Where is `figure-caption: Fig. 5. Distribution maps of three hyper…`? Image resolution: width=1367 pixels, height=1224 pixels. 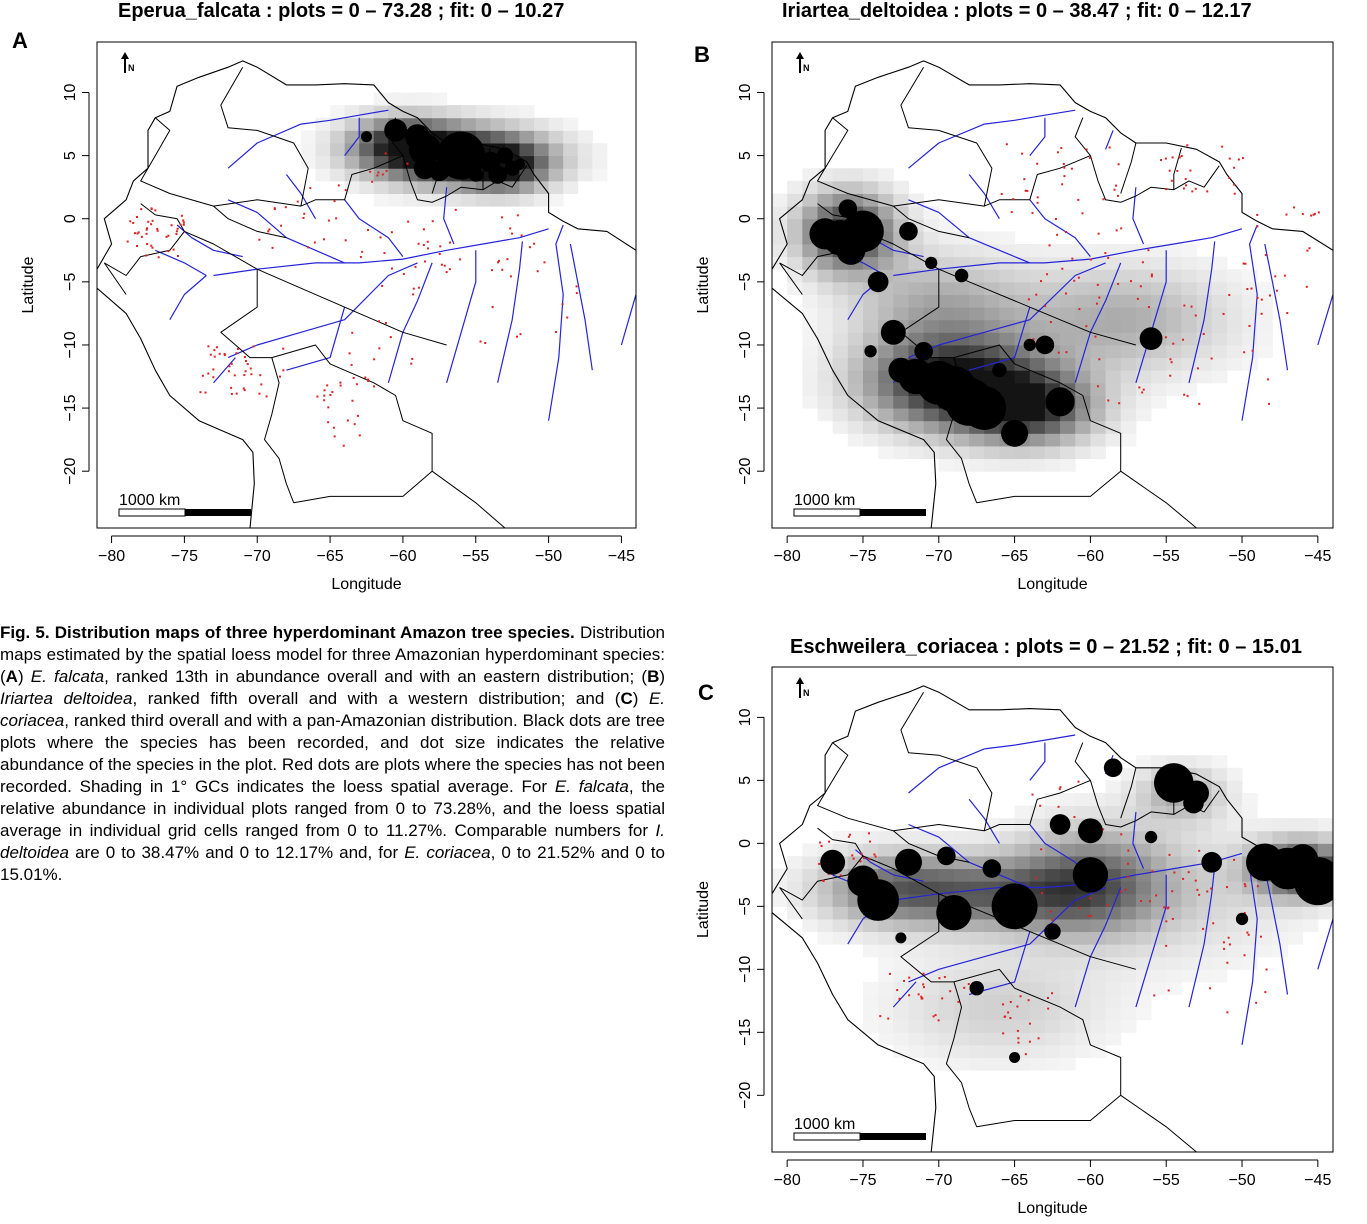 figure-caption: Fig. 5. Distribution maps of three hyper… is located at coordinates (332, 754).